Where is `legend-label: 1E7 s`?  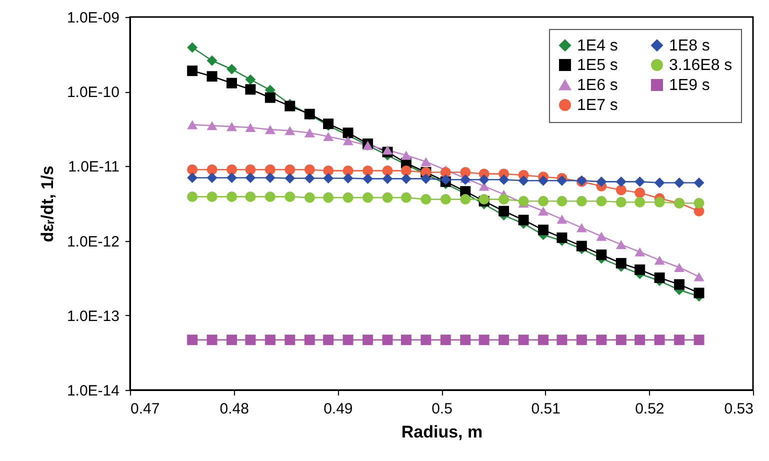 legend-label: 1E7 s is located at coordinates (597, 105).